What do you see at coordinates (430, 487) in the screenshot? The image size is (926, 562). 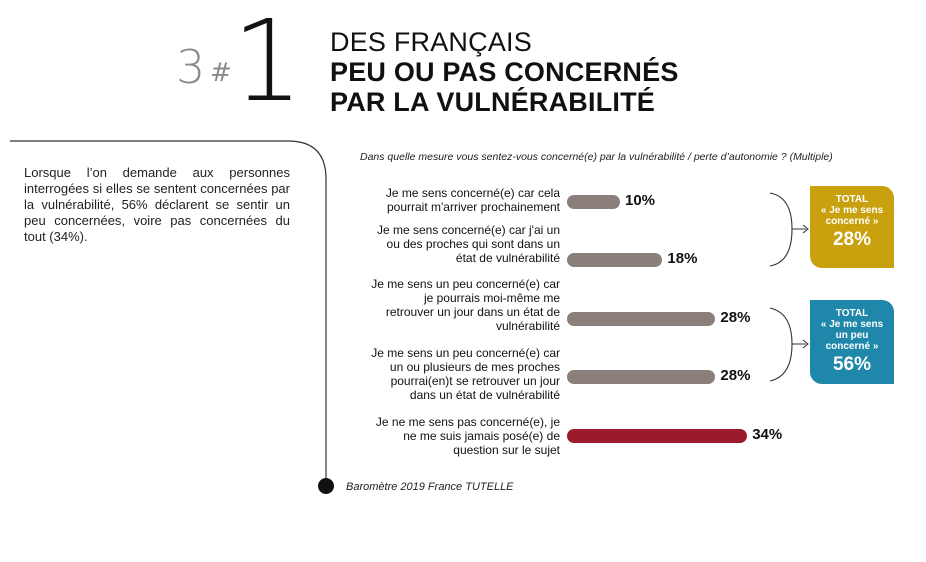 I see `source-note: Baromètre 2019 France TUTELLE` at bounding box center [430, 487].